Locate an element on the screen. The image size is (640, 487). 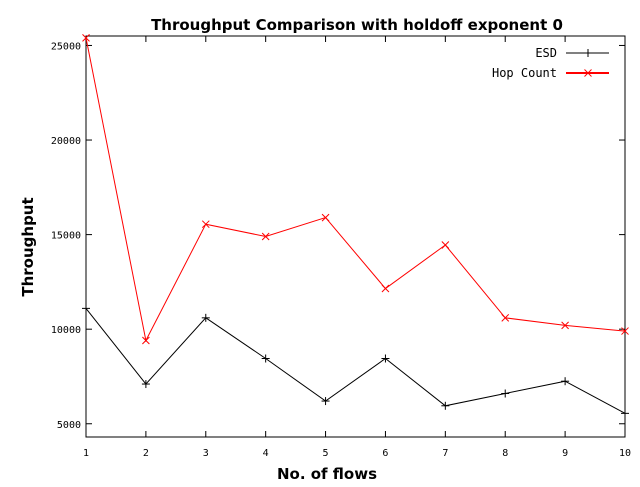
x-tick-label: 8 is located at coordinates (505, 453).